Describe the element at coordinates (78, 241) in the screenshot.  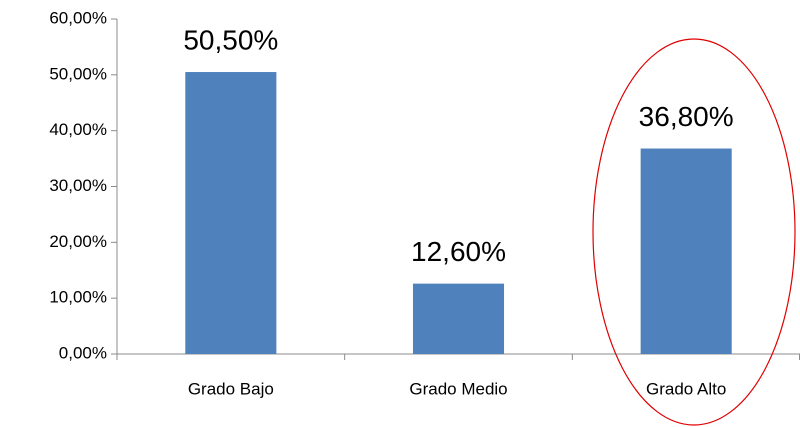
I see `y-tick-label: 20,00%` at that location.